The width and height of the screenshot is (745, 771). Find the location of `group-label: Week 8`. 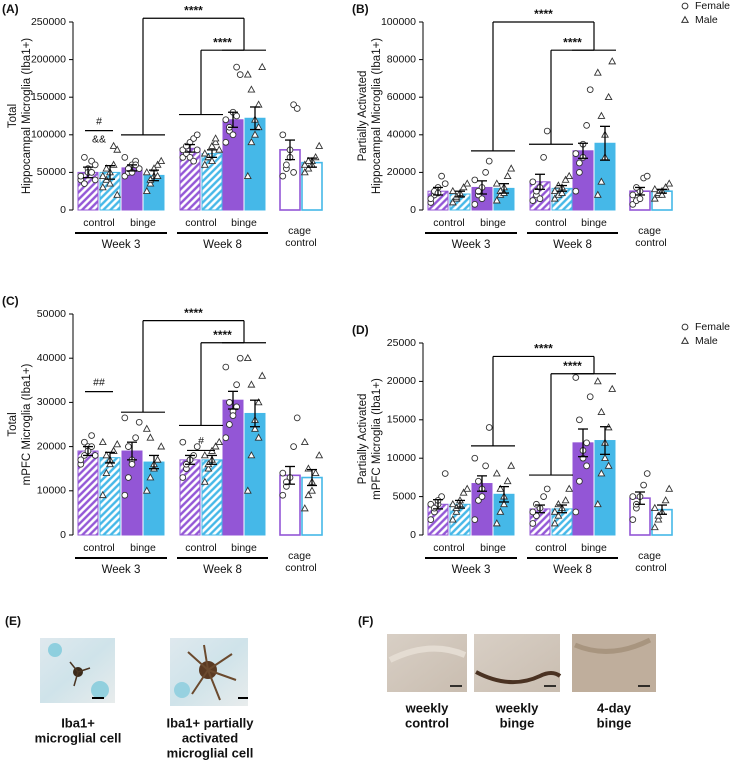

group-label: Week 8 is located at coordinates (222, 570).